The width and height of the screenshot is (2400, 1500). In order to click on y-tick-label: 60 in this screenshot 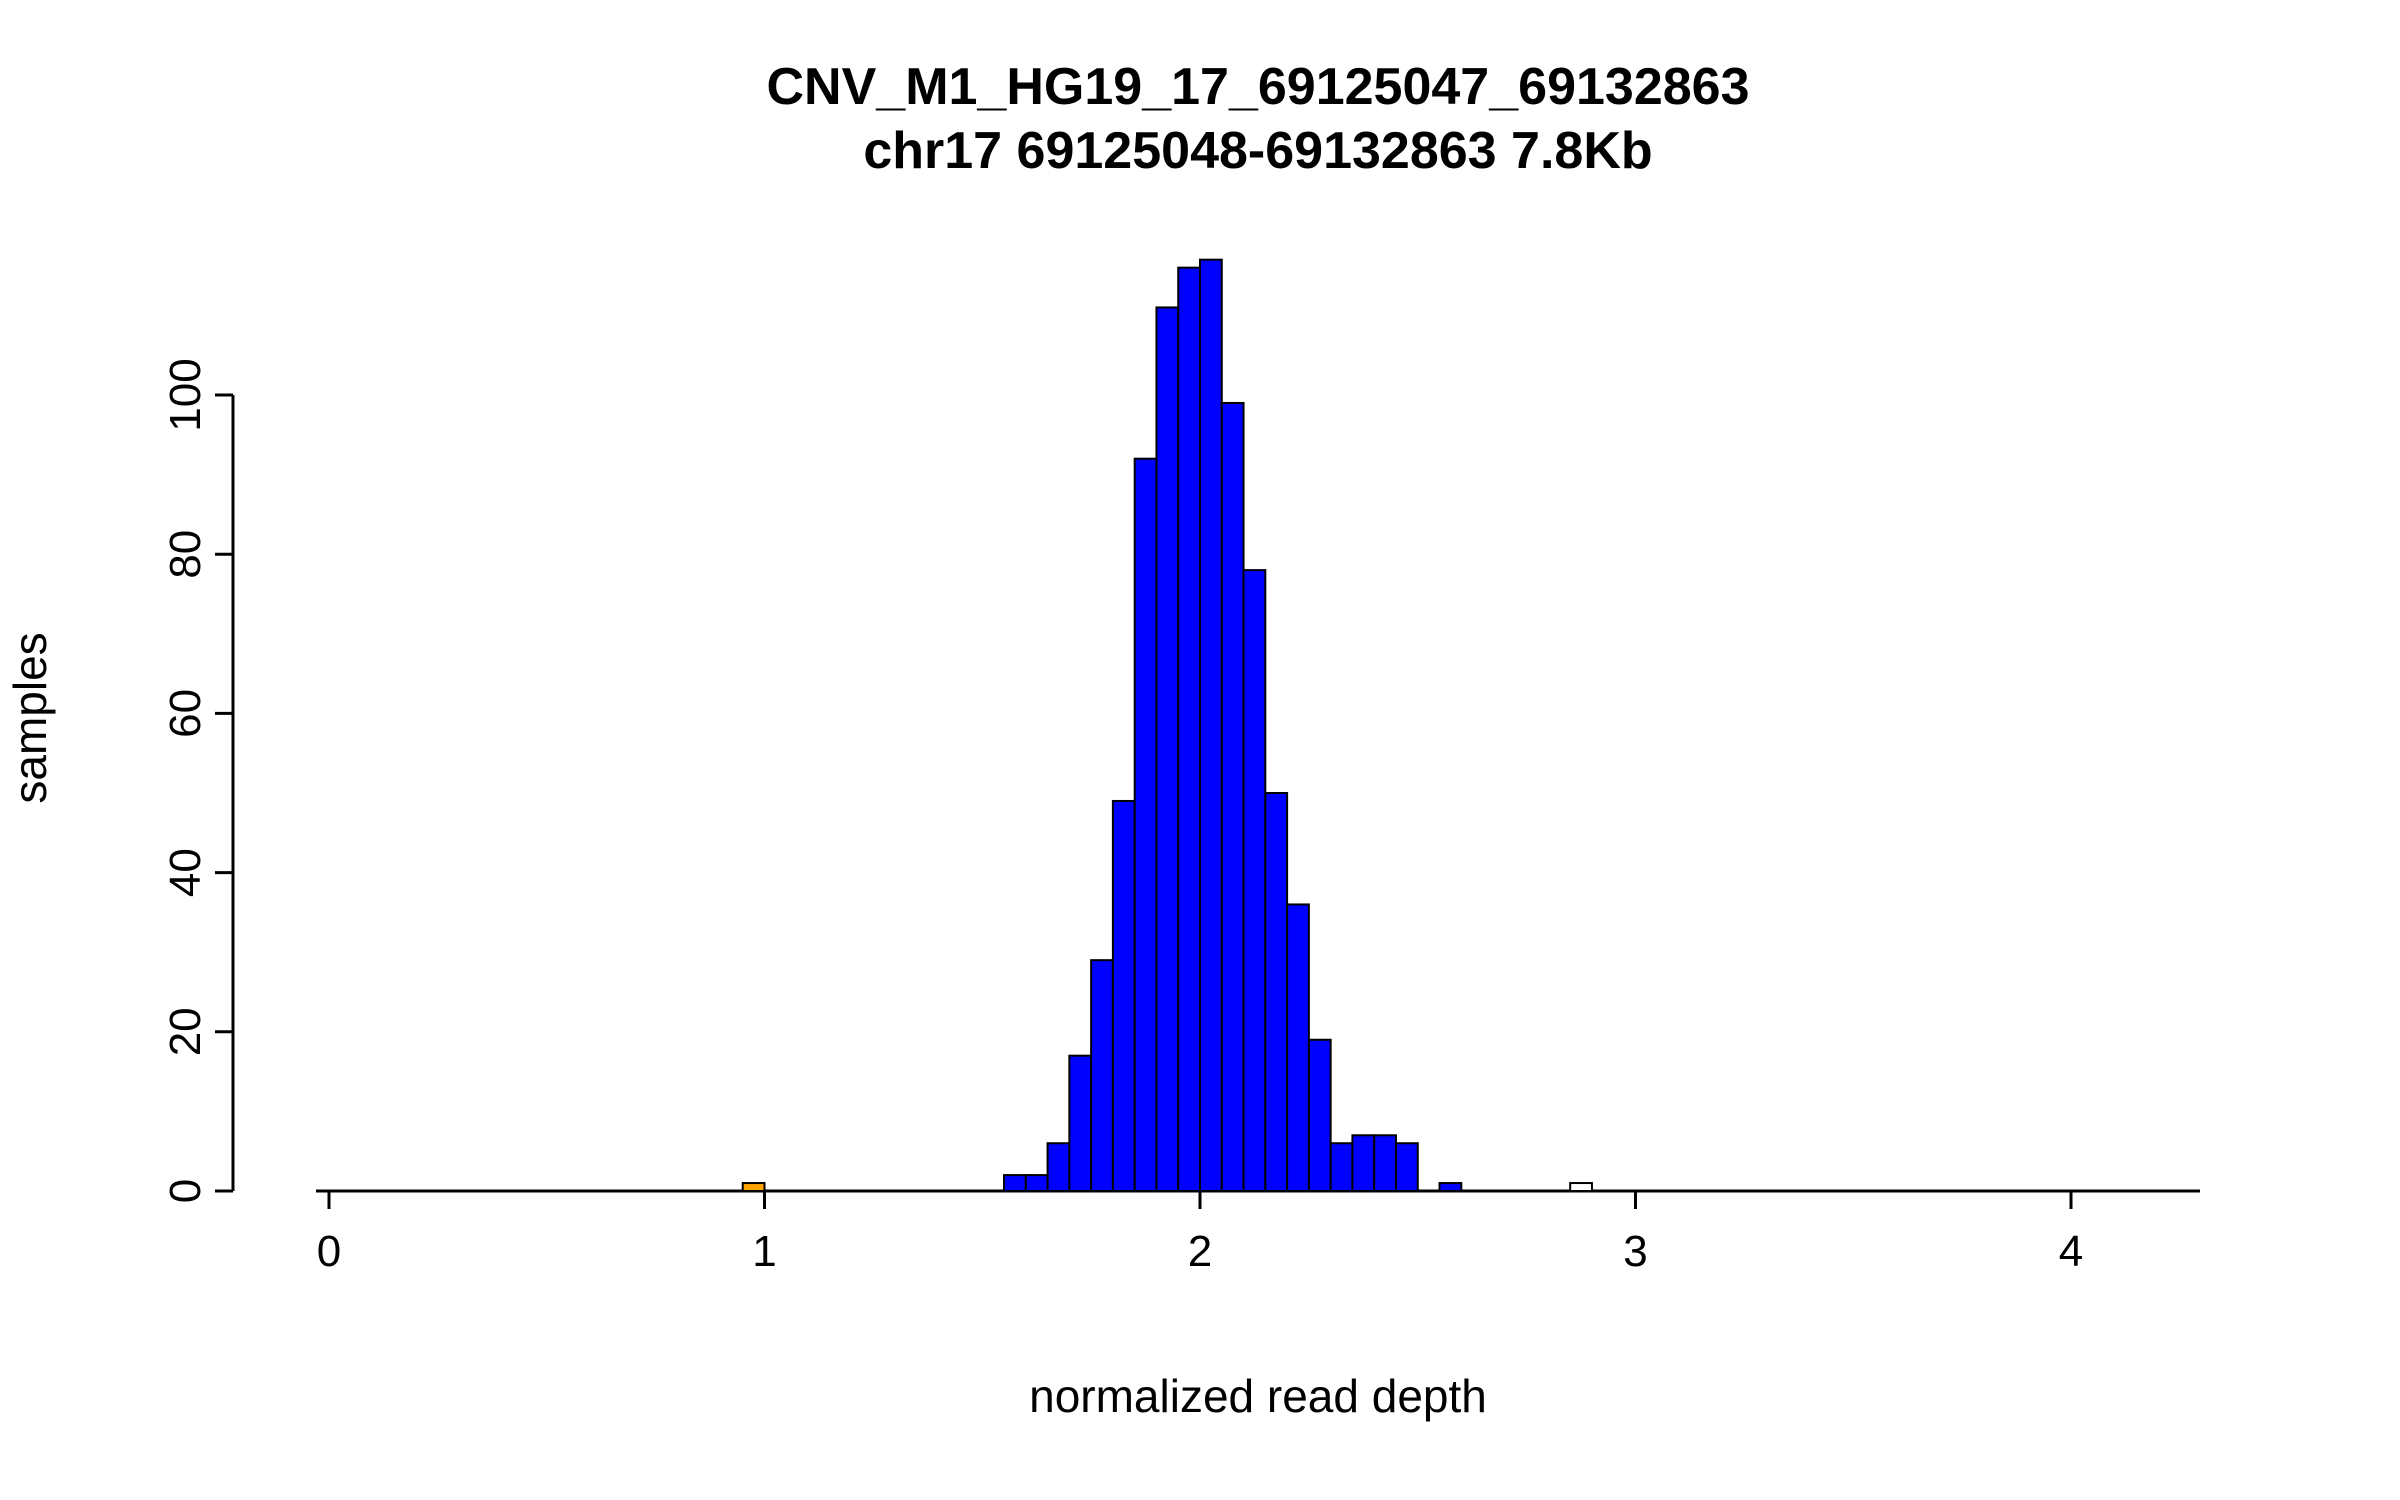, I will do `click(185, 713)`.